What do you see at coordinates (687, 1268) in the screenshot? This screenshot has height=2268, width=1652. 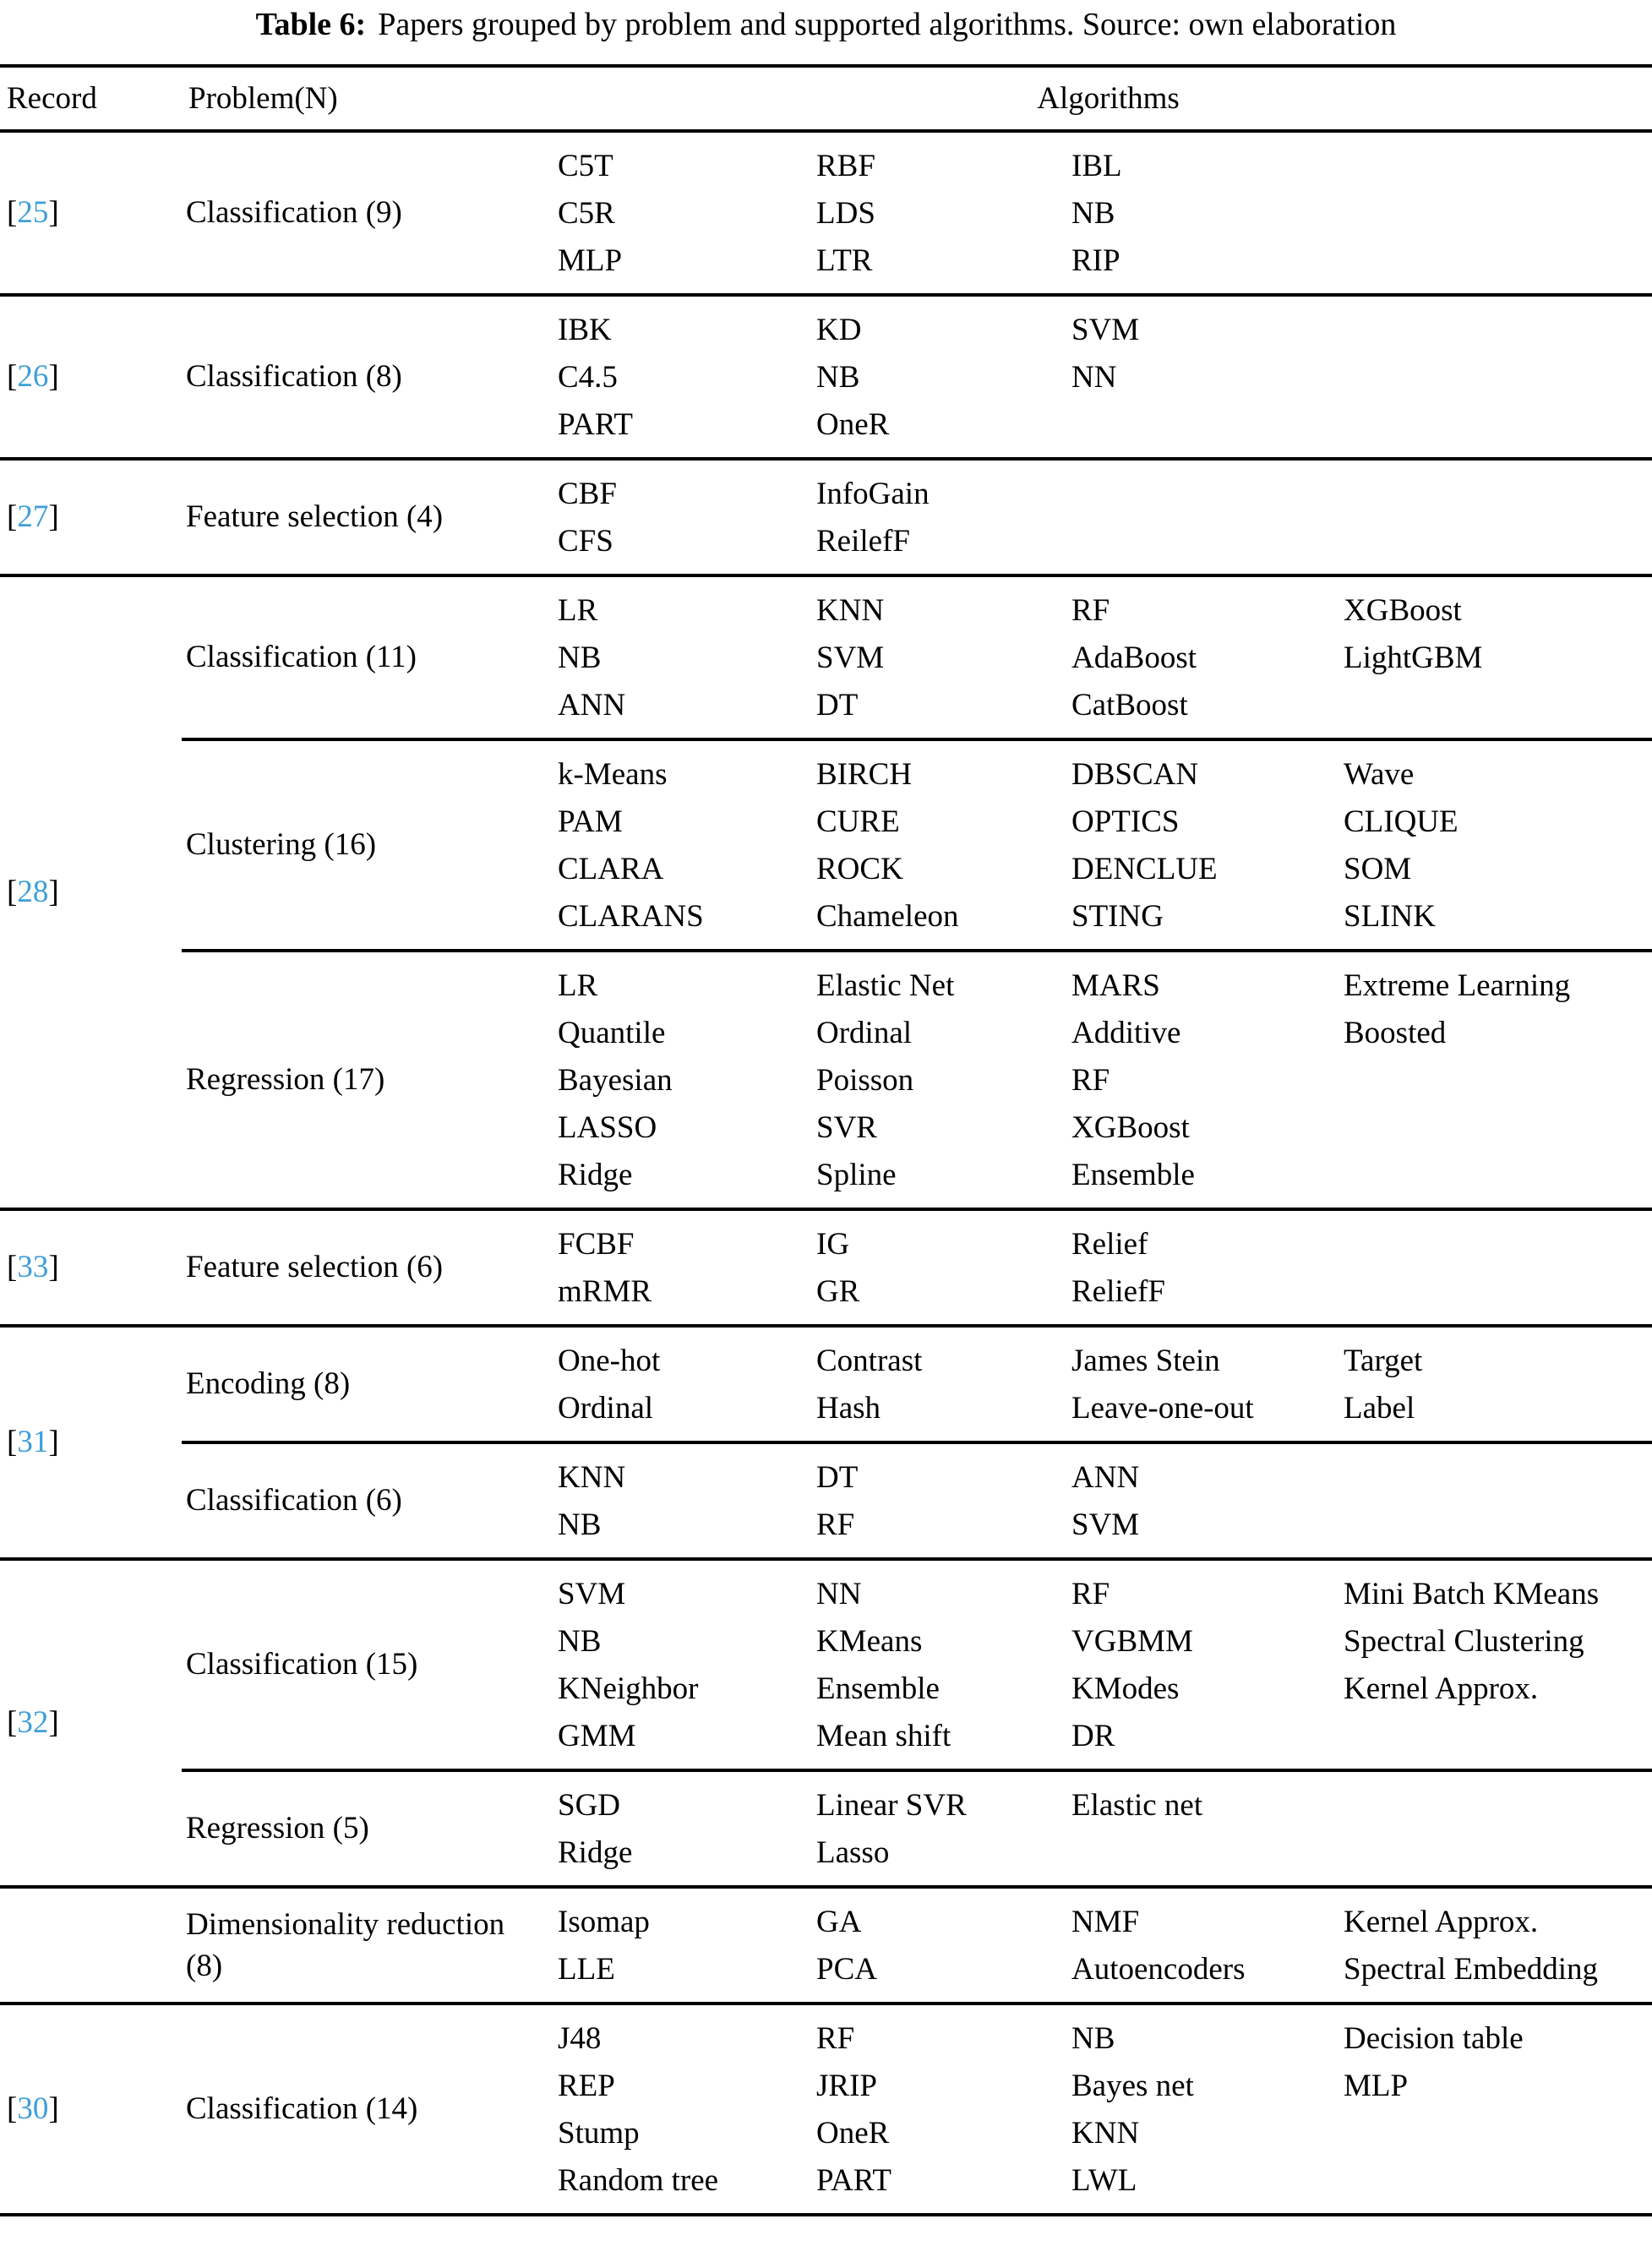 I see `algorithms-column: FCBF mRMR` at bounding box center [687, 1268].